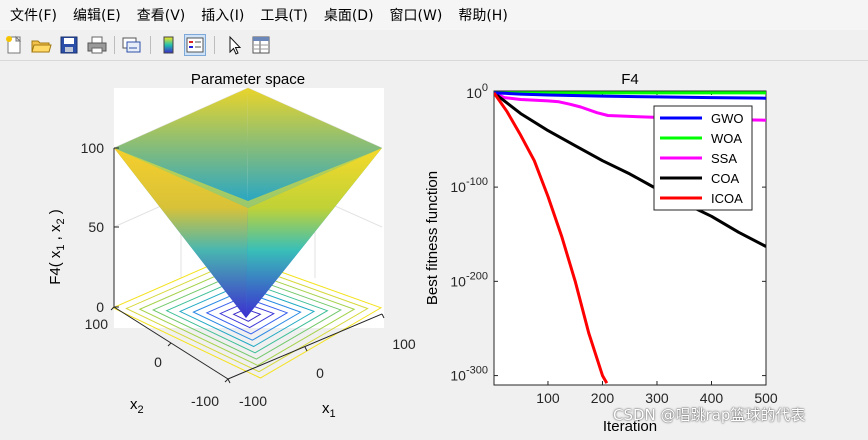 The image size is (868, 440). Describe the element at coordinates (630, 426) in the screenshot. I see `x-axis-title: Iteration` at that location.